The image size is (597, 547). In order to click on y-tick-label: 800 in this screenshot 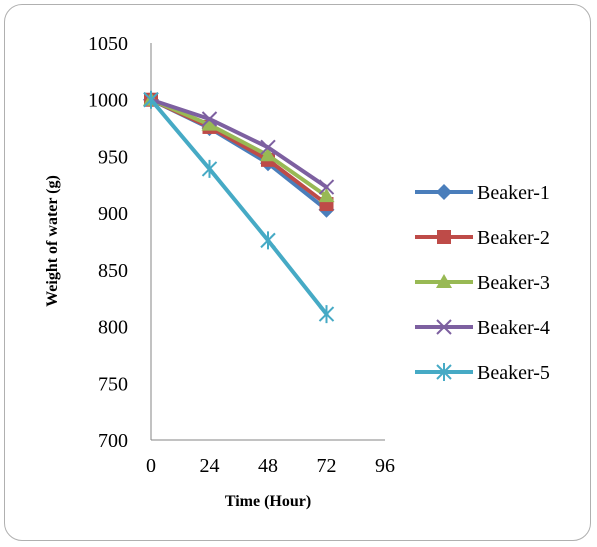, I will do `click(113, 328)`.